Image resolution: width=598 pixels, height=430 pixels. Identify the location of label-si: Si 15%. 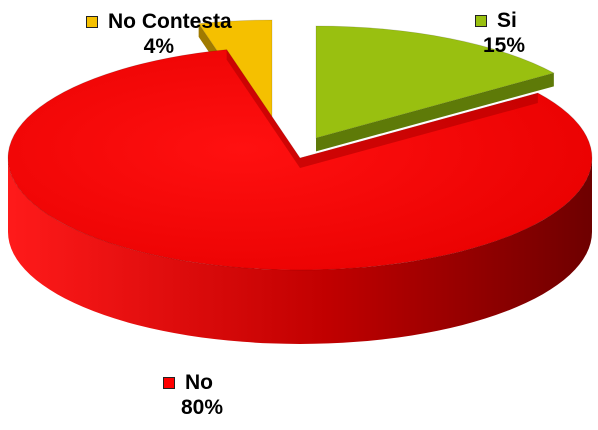
(500, 33).